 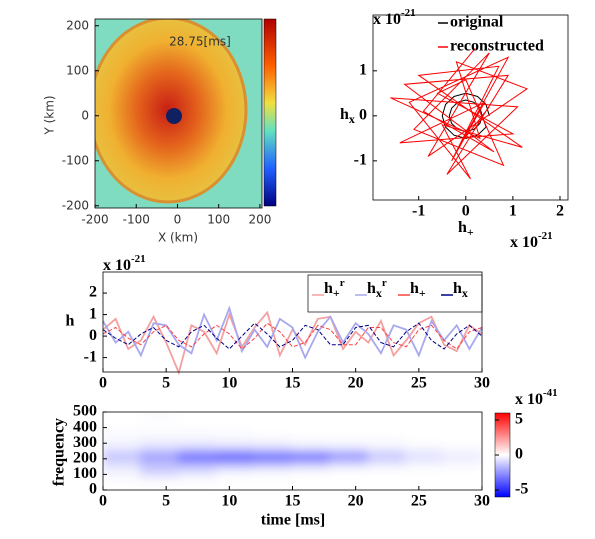 What do you see at coordinates (94, 220) in the screenshot?
I see `x-tick-label: -200` at bounding box center [94, 220].